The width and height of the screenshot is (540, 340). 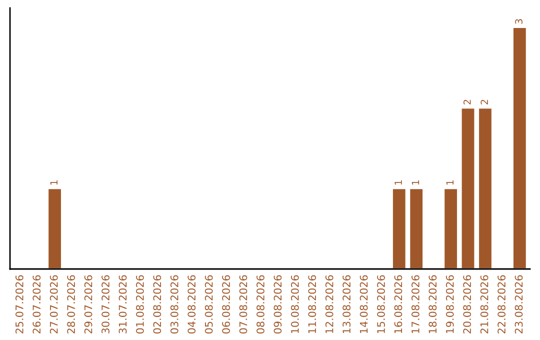 What do you see at coordinates (346, 304) in the screenshot?
I see `x-tick-label: 13.08.2026` at bounding box center [346, 304].